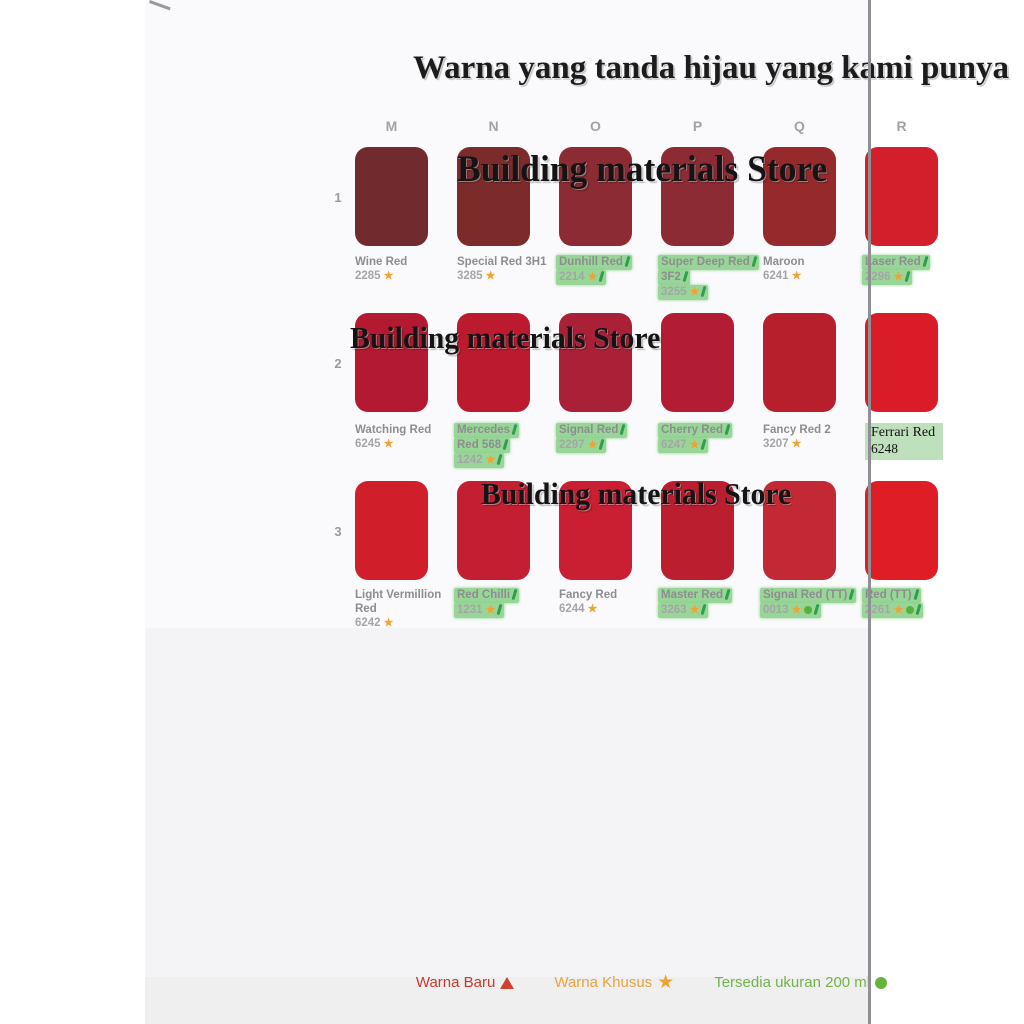  What do you see at coordinates (404, 444) in the screenshot?
I see `color-code: 6245 ★` at bounding box center [404, 444].